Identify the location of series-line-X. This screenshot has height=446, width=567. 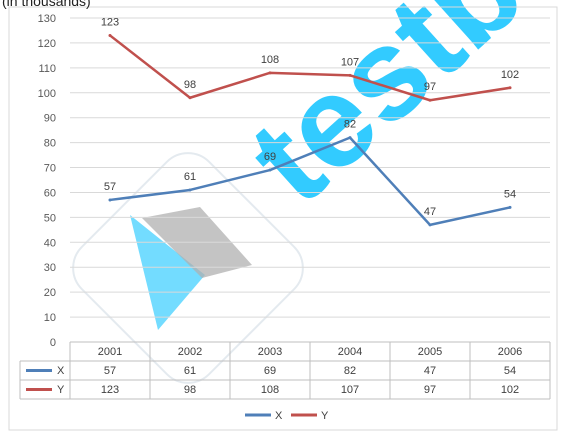
(310, 181).